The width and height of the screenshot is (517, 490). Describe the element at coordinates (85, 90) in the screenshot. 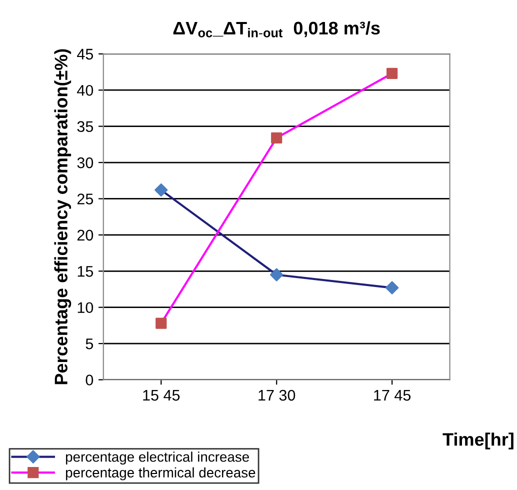

I see `y-tick-label: 40` at that location.